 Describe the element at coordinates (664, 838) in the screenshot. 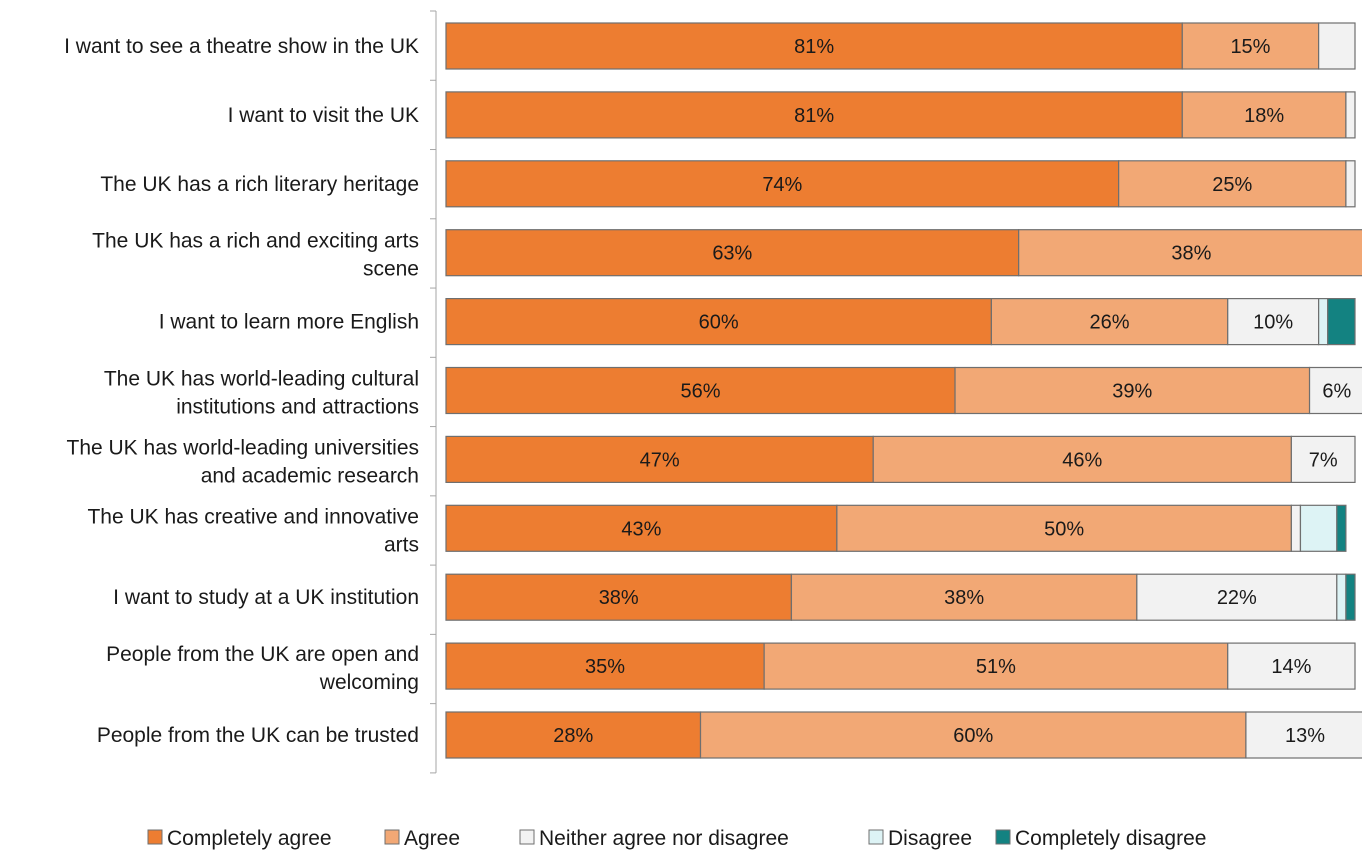

I see `legend-label: Neither agree nor disagree` at that location.